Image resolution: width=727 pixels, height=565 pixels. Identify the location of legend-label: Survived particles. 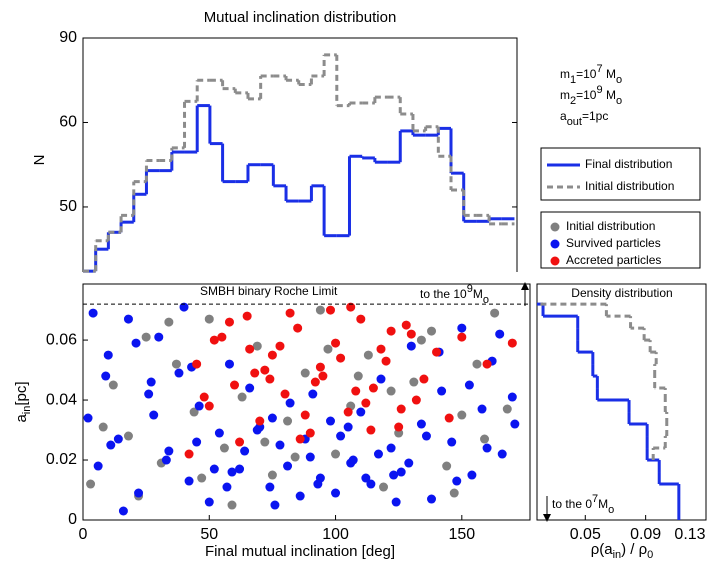
(613, 243).